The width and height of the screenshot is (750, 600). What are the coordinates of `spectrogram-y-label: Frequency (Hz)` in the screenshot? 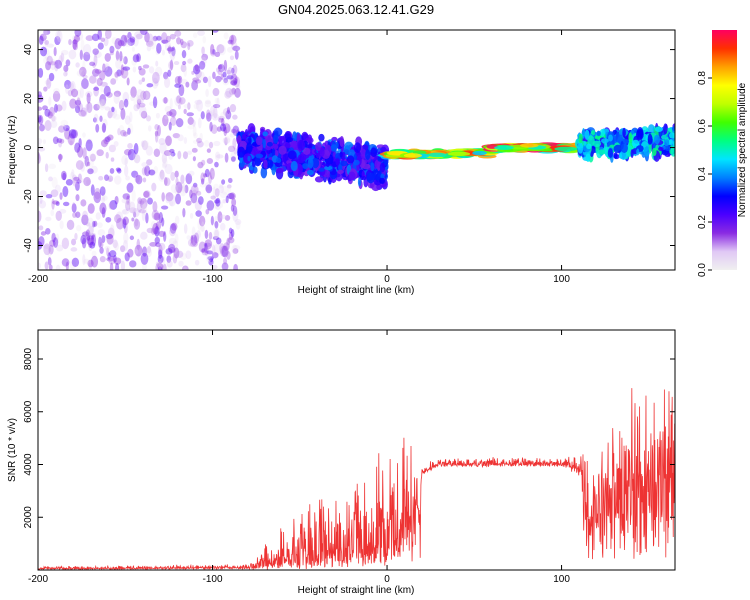 It's located at (12, 150).